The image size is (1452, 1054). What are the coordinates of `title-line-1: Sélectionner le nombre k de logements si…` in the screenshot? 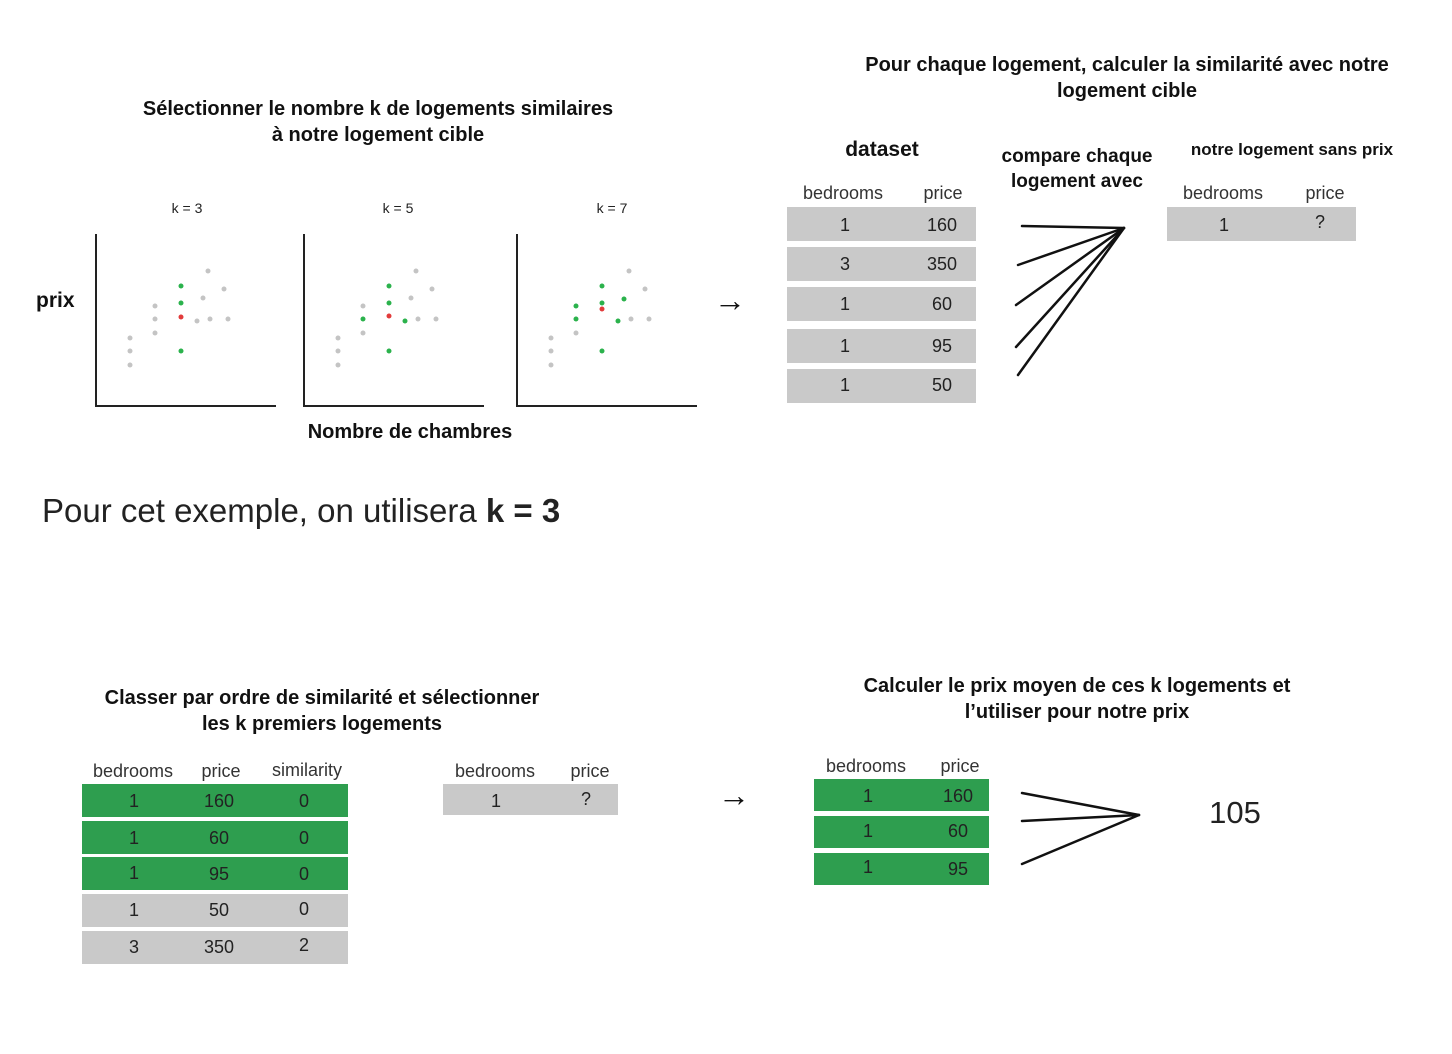 It's located at (378, 109).